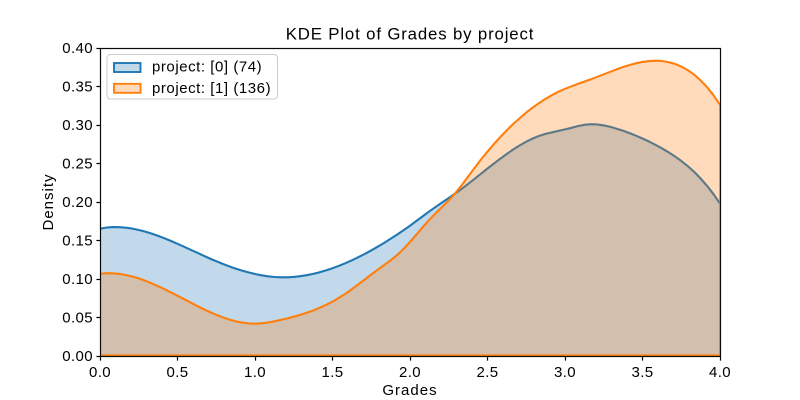 This screenshot has width=800, height=400. What do you see at coordinates (211, 88) in the screenshot?
I see `svg-text: project: [1] (136)` at bounding box center [211, 88].